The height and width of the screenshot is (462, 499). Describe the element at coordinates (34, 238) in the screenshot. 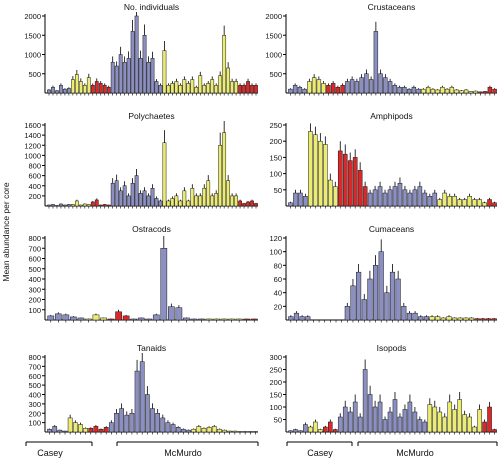

I see `y-tick-label: 800` at that location.